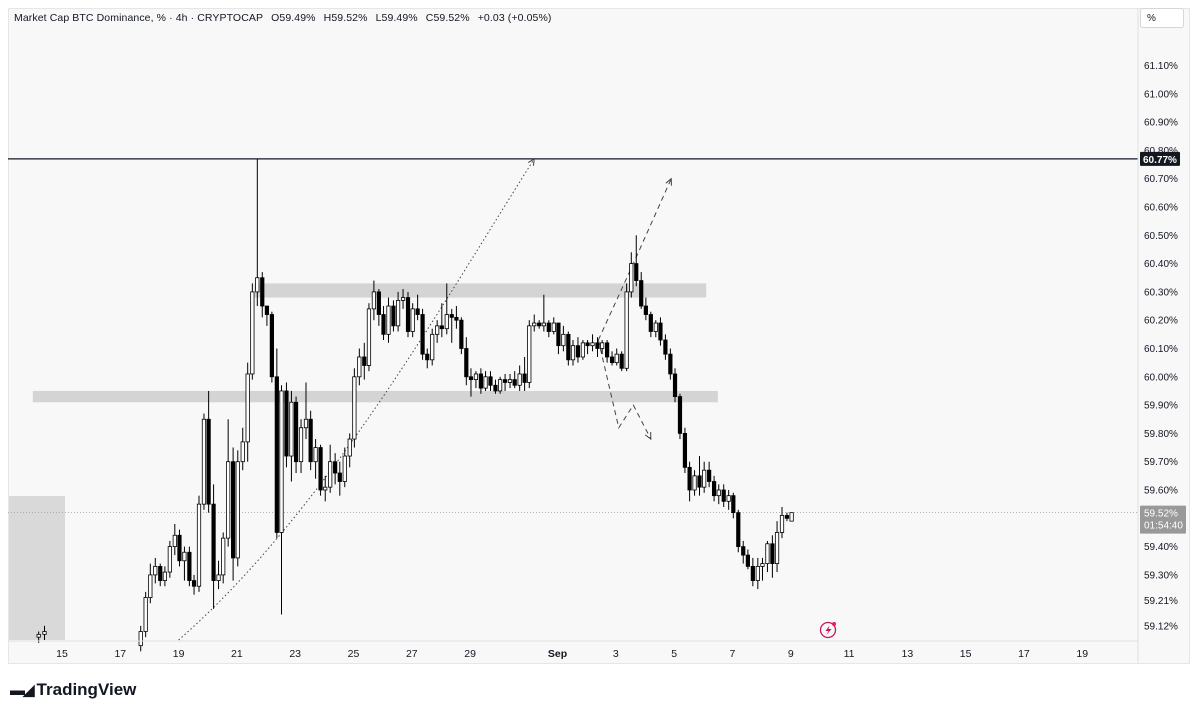  I want to click on tradingview-logo: ▬◢ TradingView, so click(73, 690).